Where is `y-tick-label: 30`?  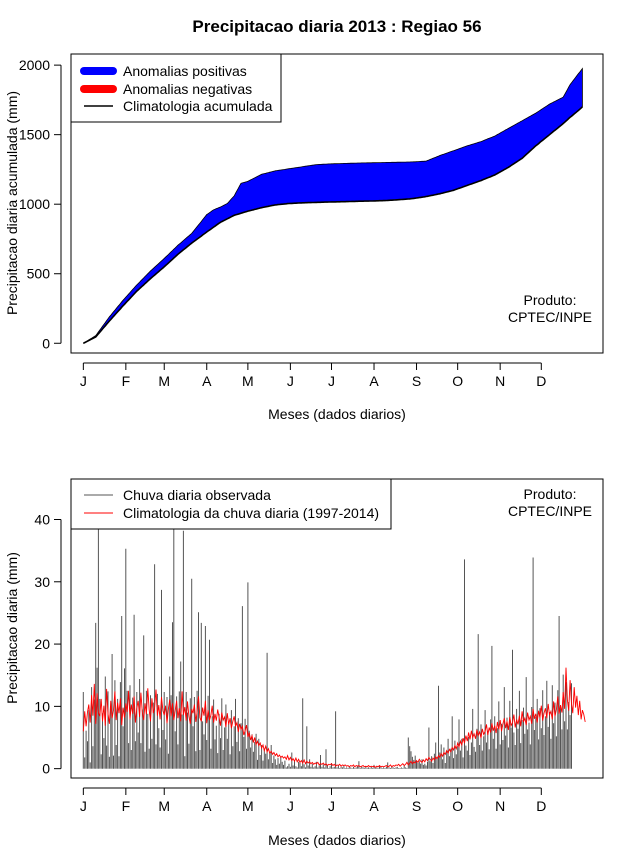 y-tick-label: 30 is located at coordinates (42, 582).